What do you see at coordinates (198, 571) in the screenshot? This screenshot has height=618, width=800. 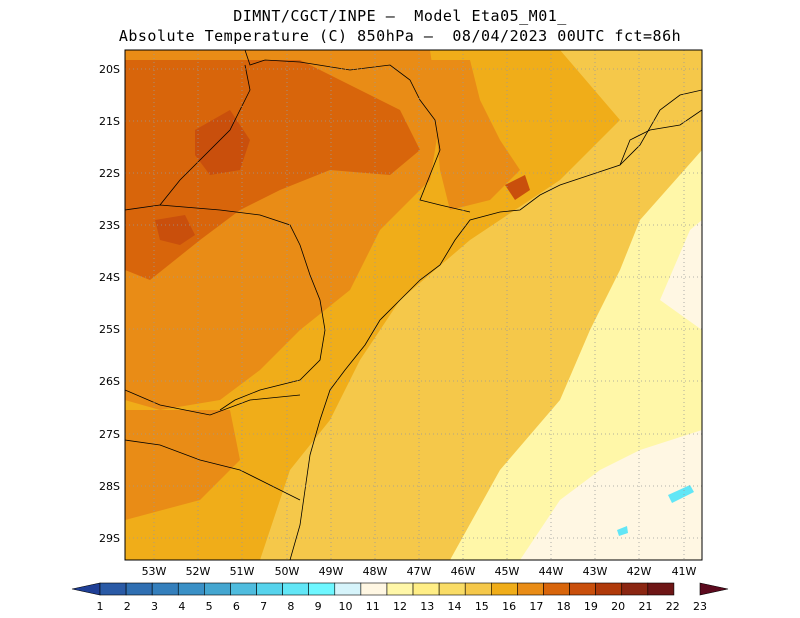 I see `lon-label: 52W` at bounding box center [198, 571].